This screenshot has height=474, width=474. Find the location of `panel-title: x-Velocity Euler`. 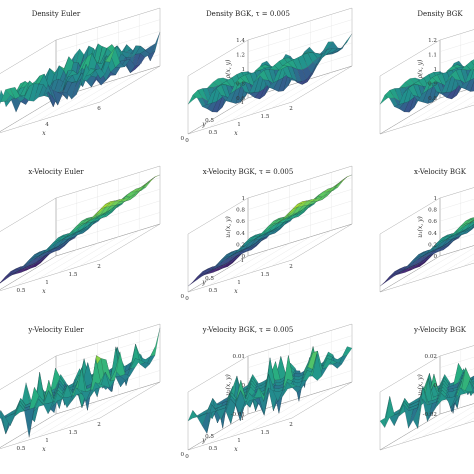

panel-title: x-Velocity Euler is located at coordinates (56, 172).